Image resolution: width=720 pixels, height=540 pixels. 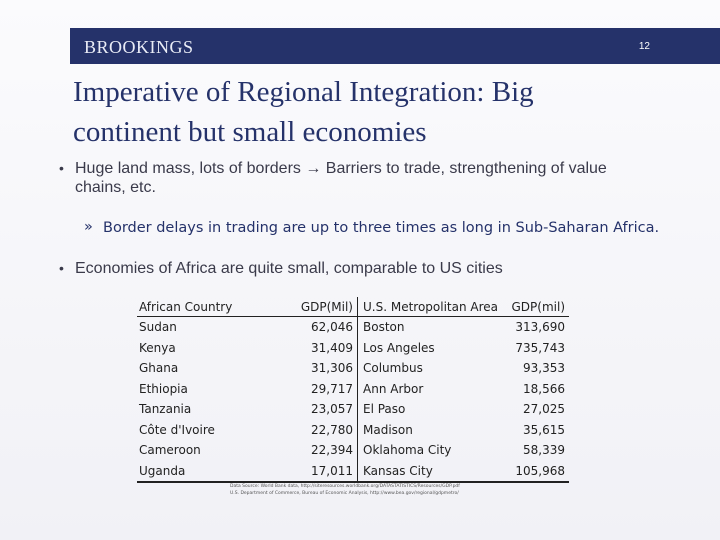 What do you see at coordinates (536, 471) in the screenshot?
I see `metro-gdp-cell: 105,968` at bounding box center [536, 471].